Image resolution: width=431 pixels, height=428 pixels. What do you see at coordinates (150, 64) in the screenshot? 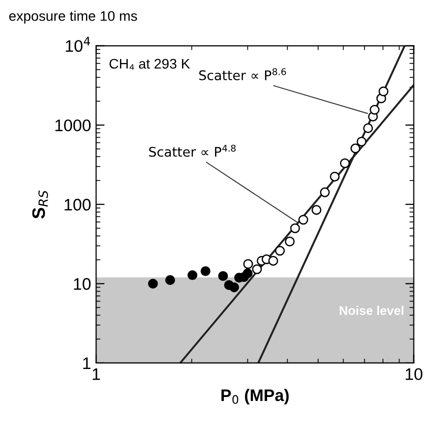
I see `annotation: CH₄ at 293 K` at bounding box center [150, 64].